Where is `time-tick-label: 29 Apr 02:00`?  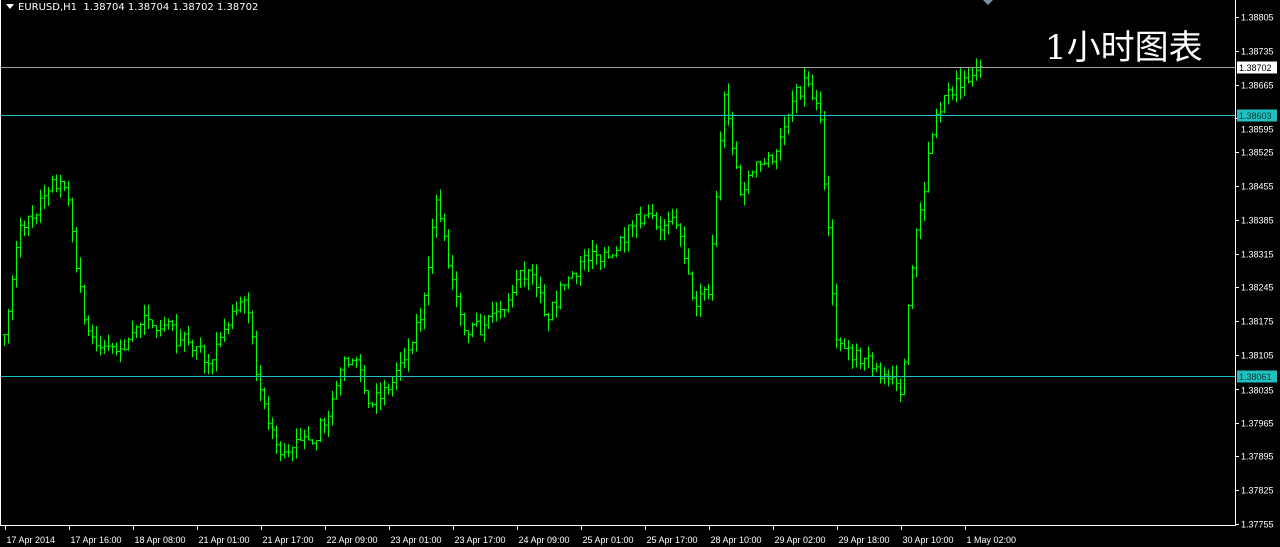
time-tick-label: 29 Apr 02:00 is located at coordinates (800, 540).